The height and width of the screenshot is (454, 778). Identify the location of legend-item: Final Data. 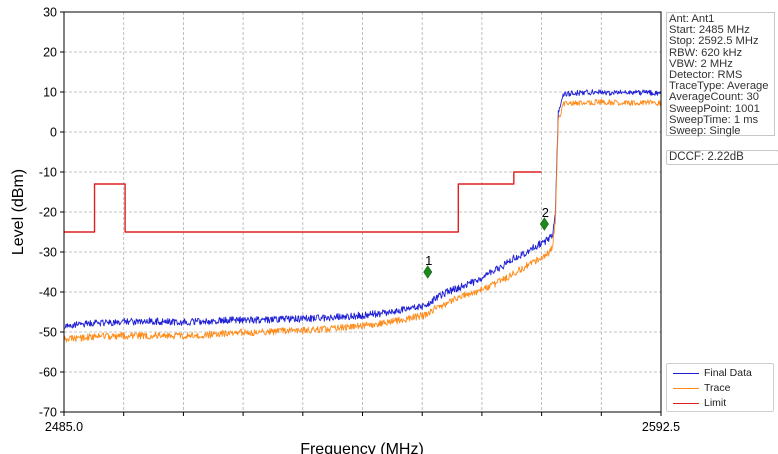
(720, 373).